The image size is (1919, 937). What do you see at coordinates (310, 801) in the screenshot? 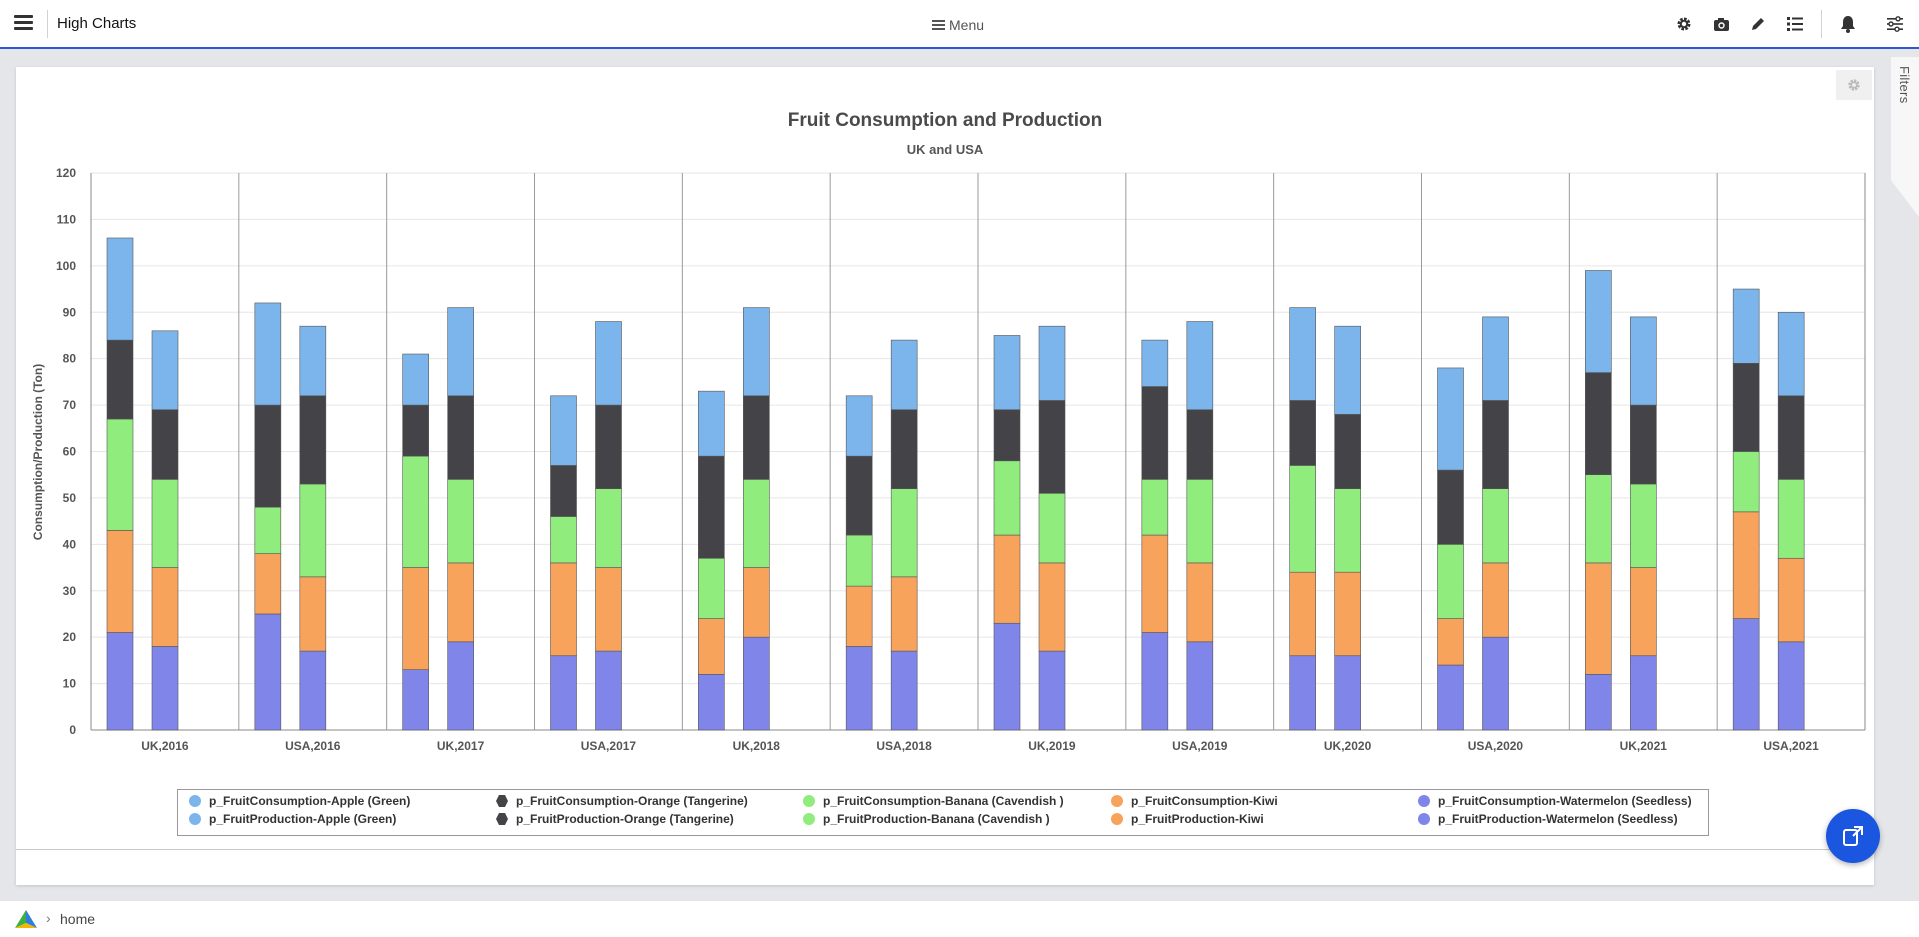
I see `legend-label: p_FruitConsumption-Apple (Green)` at bounding box center [310, 801].